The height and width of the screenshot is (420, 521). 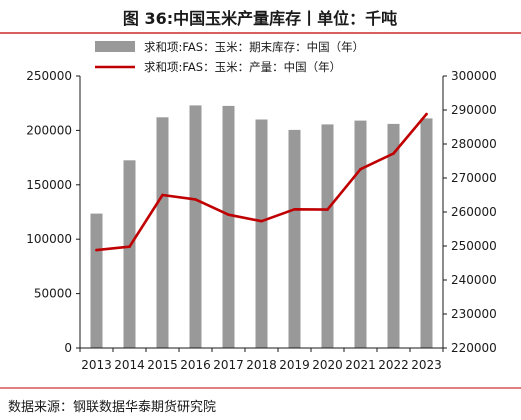 I want to click on y-right-tick-label: 260000, so click(x=474, y=212).